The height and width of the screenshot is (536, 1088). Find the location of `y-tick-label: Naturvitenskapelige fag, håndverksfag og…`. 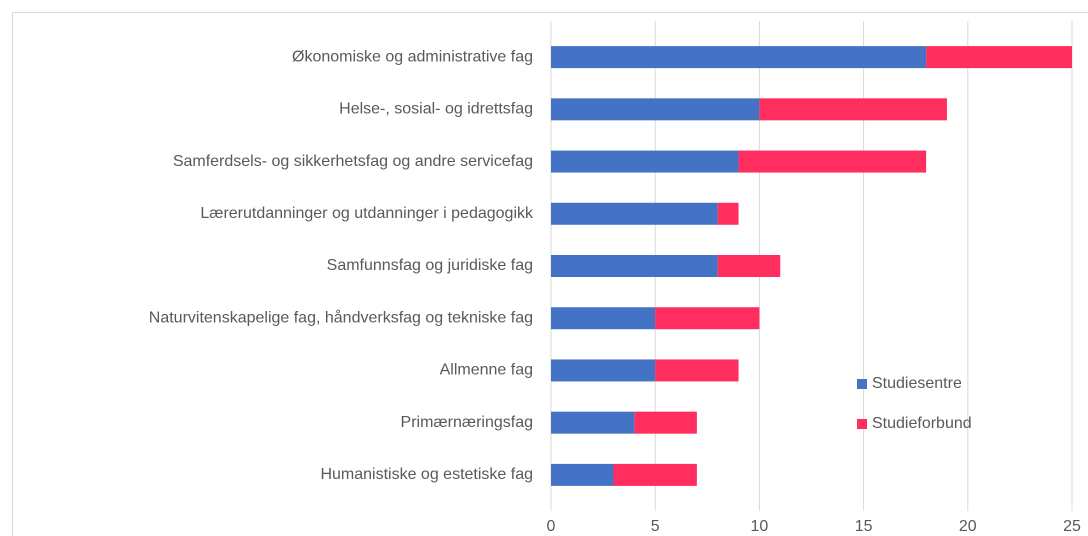

y-tick-label: Naturvitenskapelige fag, håndverksfag og… is located at coordinates (341, 317).